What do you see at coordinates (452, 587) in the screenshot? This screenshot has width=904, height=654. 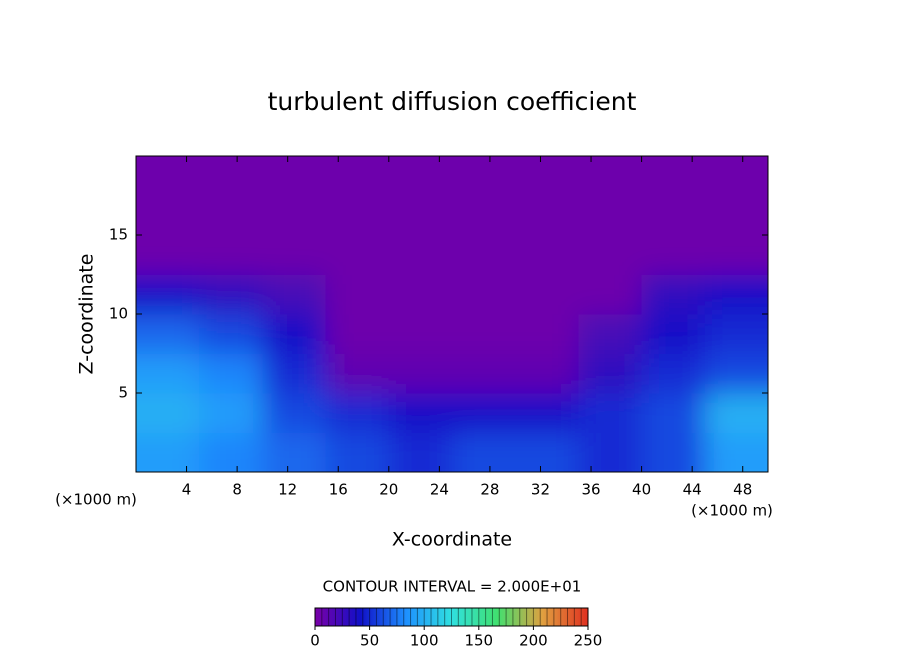 I see `contour-note: CONTOUR INTERVAL = 2.000E+01` at bounding box center [452, 587].